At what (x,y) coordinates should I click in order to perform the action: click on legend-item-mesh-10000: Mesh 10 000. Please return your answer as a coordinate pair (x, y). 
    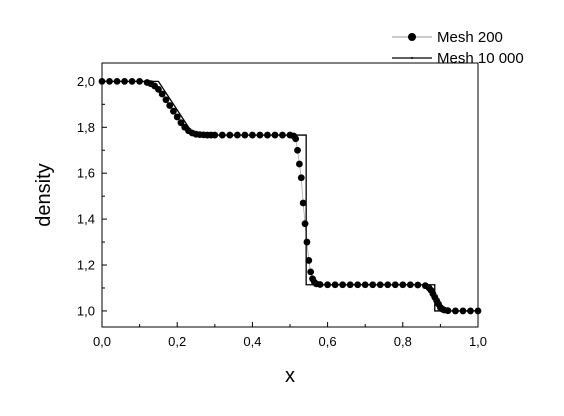
    Looking at the image, I should click on (458, 58).